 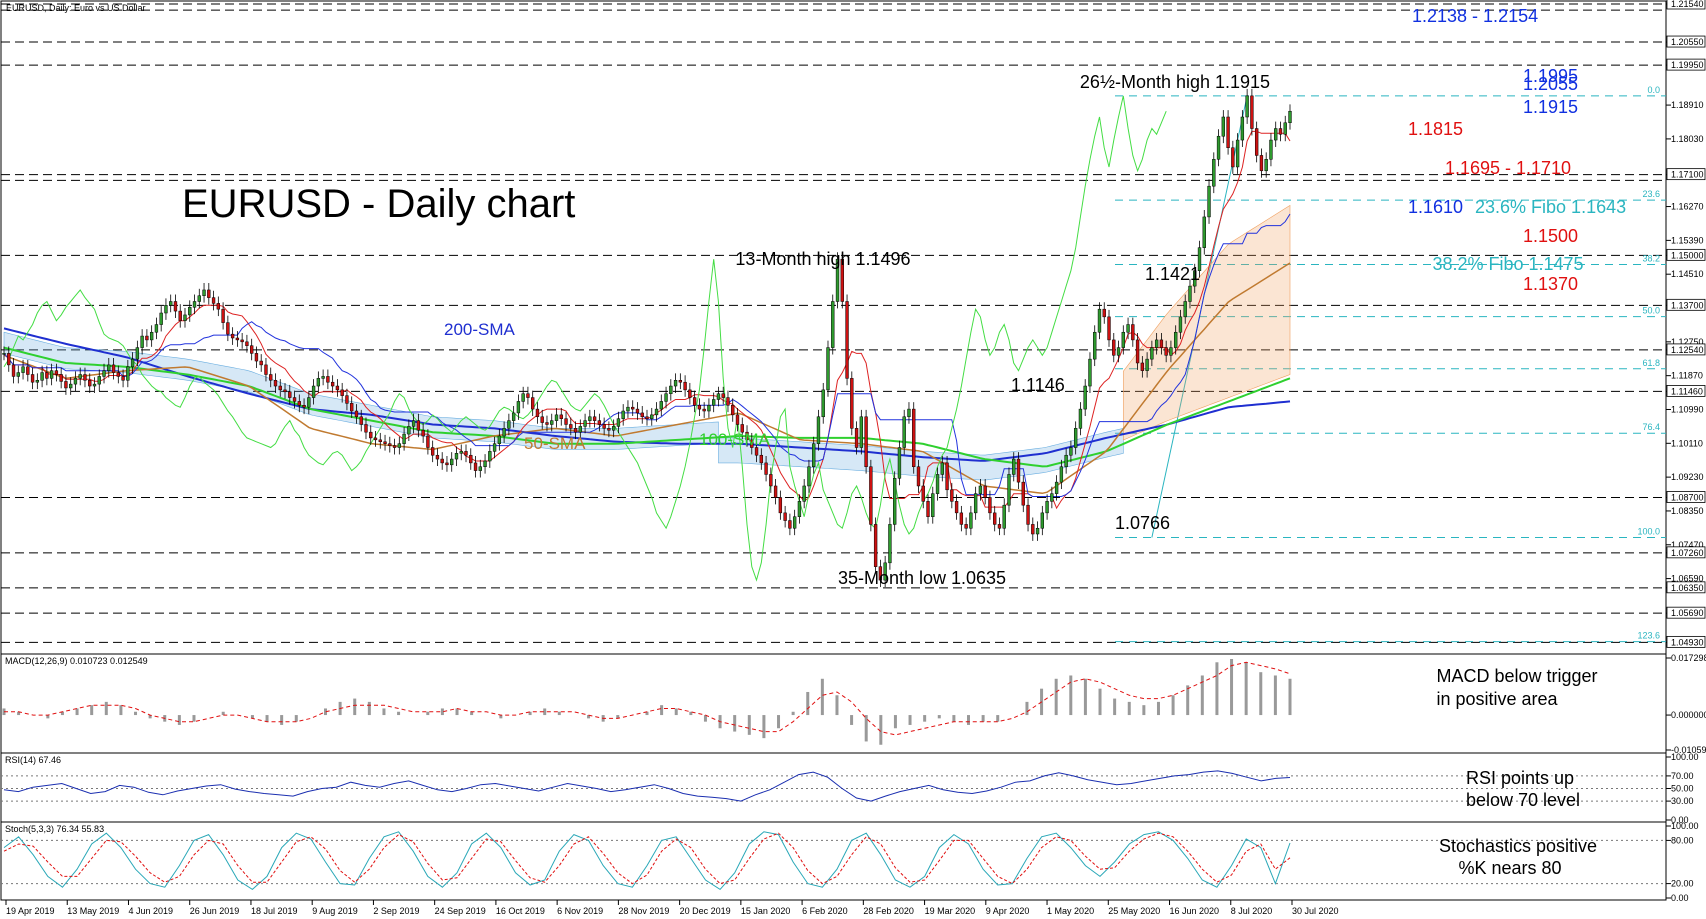 What do you see at coordinates (705, 911) in the screenshot?
I see `date-tick-label: 20 Dec 2019` at bounding box center [705, 911].